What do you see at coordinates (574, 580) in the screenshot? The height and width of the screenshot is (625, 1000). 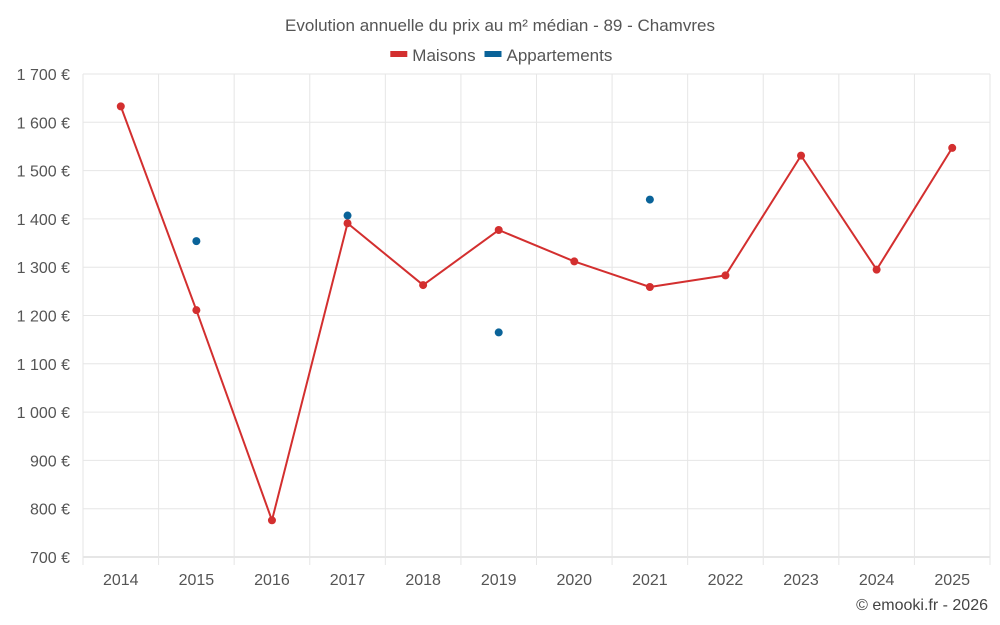 I see `x-tick-label: 2020` at bounding box center [574, 580].